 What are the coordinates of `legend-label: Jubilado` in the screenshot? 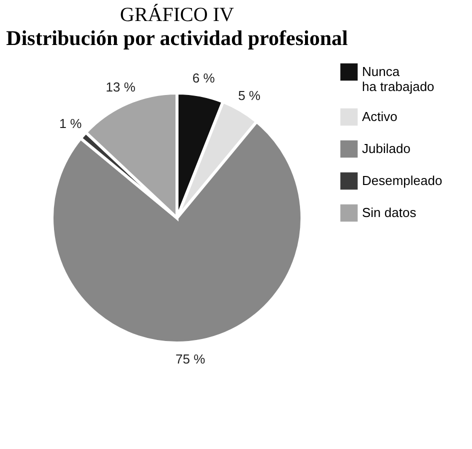 It's located at (386, 148).